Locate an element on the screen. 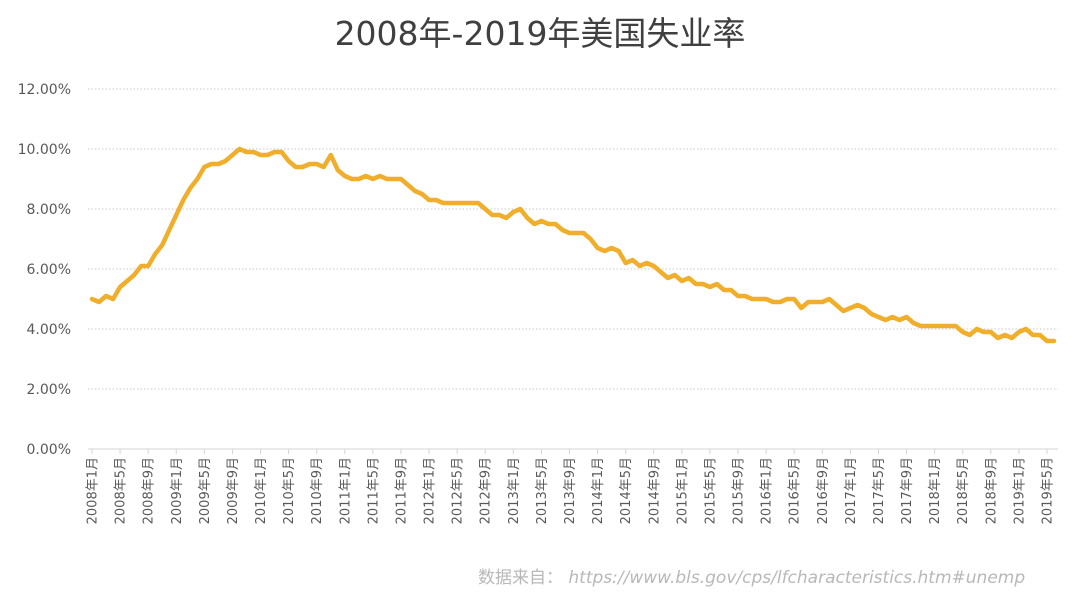 This screenshot has width=1080, height=597. x-tick-label: 2015年9月 is located at coordinates (739, 490).